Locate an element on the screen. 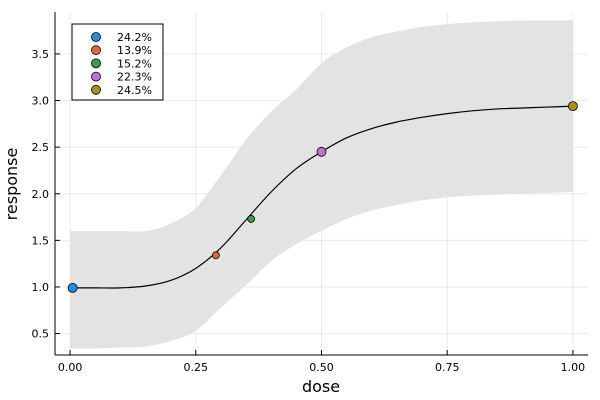 The width and height of the screenshot is (600, 400). legend-label-1: 24.2% is located at coordinates (134, 37).